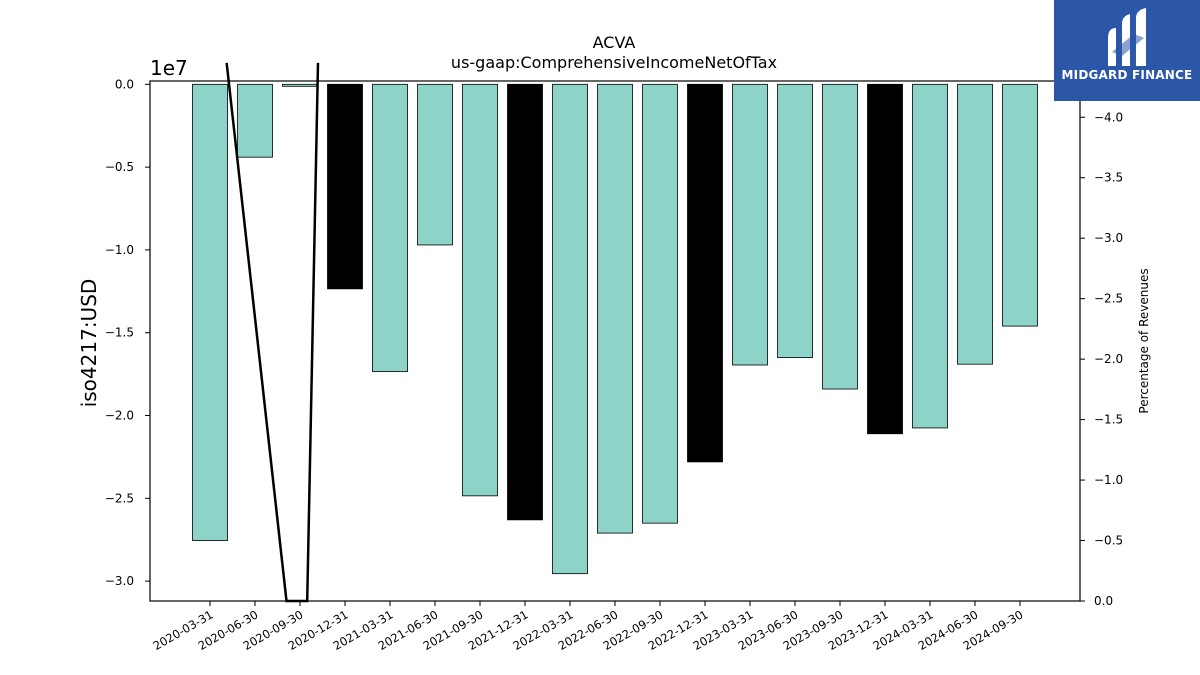 The width and height of the screenshot is (1200, 675). Describe the element at coordinates (1127, 37) in the screenshot. I see `midgard-logo-icon` at that location.